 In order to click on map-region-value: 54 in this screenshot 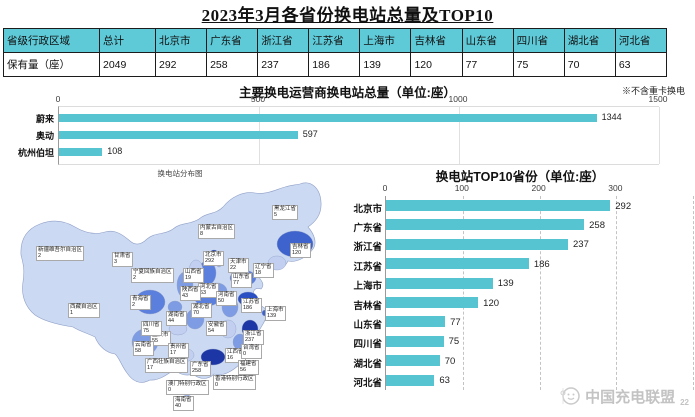, I will do `click(211, 331)`.